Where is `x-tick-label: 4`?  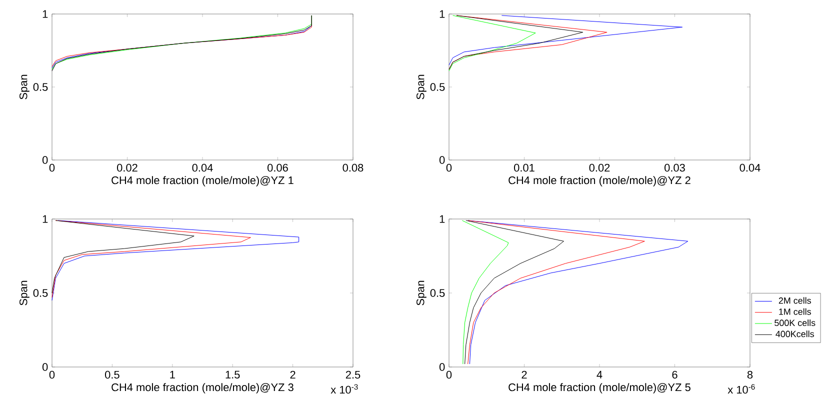
x-tick-label: 4 is located at coordinates (599, 374).